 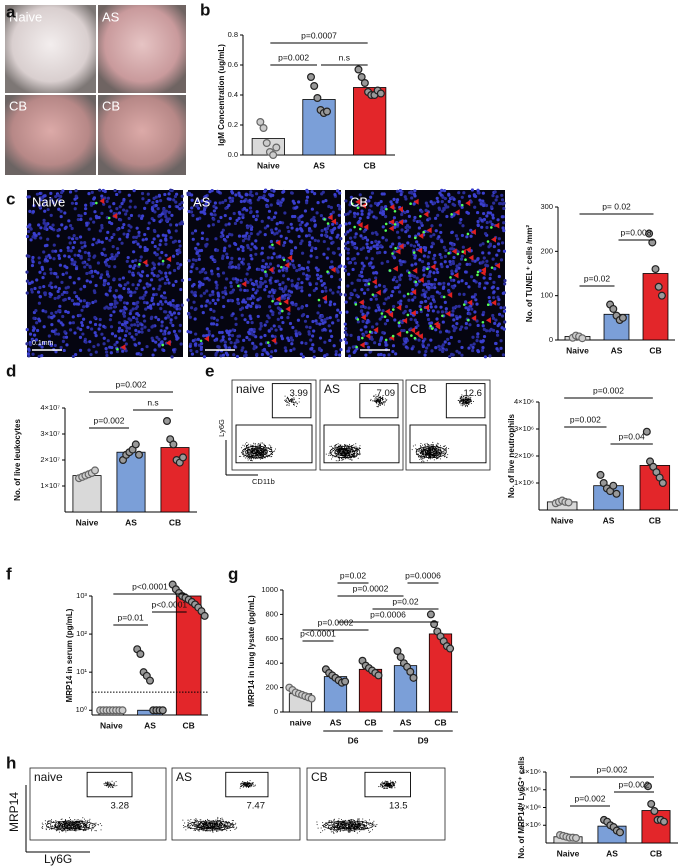 I want to click on micrograph-label: CB, so click(x=359, y=201).